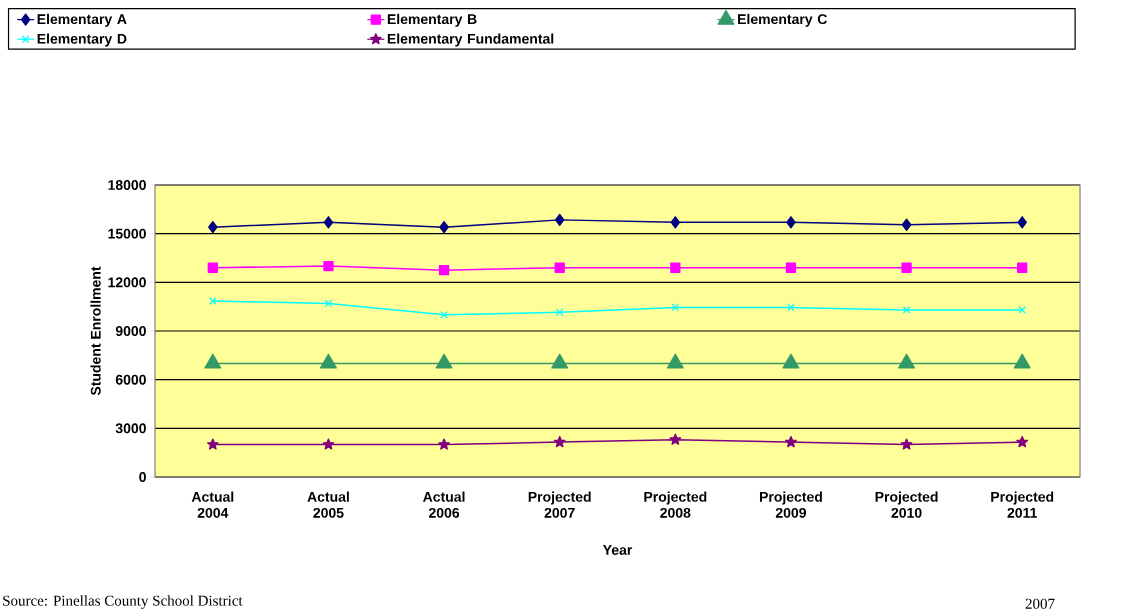 The height and width of the screenshot is (611, 1122). What do you see at coordinates (130, 331) in the screenshot?
I see `y-tick-label: 9000` at bounding box center [130, 331].